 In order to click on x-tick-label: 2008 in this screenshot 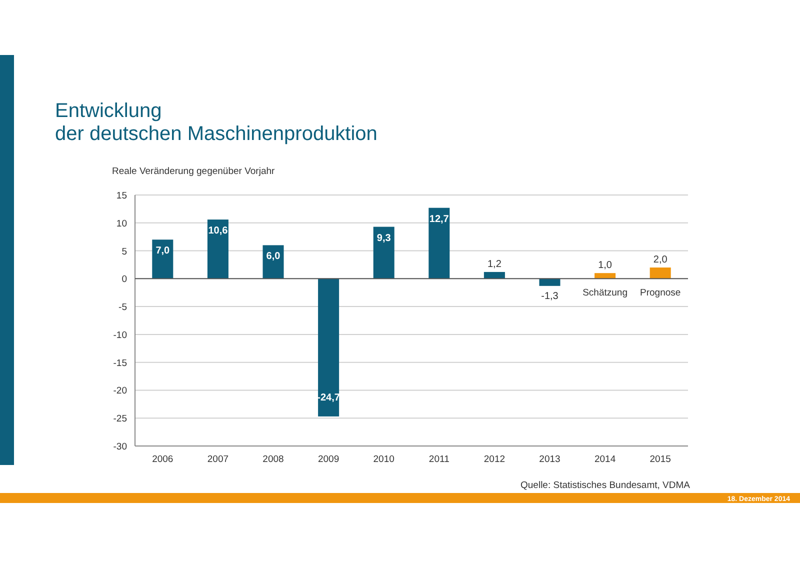, I will do `click(273, 459)`.